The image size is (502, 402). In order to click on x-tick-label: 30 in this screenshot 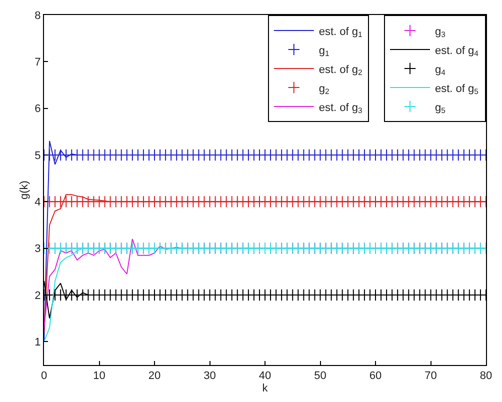, I will do `click(210, 376)`.